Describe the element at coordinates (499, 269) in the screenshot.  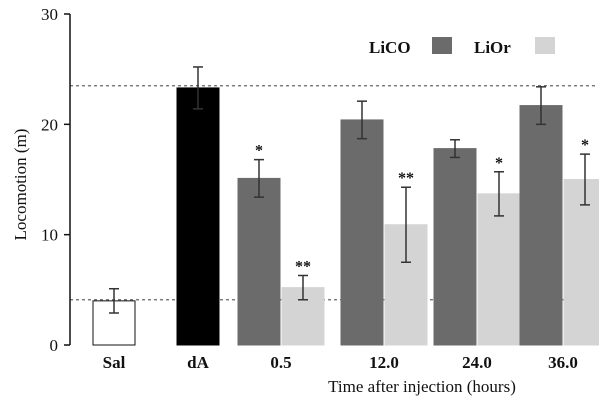
I see `bar-lior-24.0` at that location.